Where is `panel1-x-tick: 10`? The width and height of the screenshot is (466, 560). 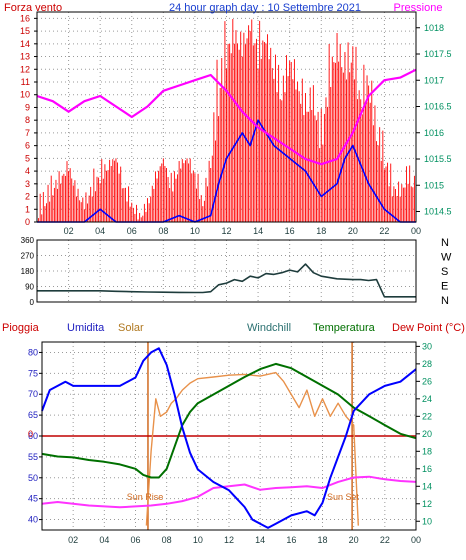
panel1-x-tick: 10 is located at coordinates (195, 231).